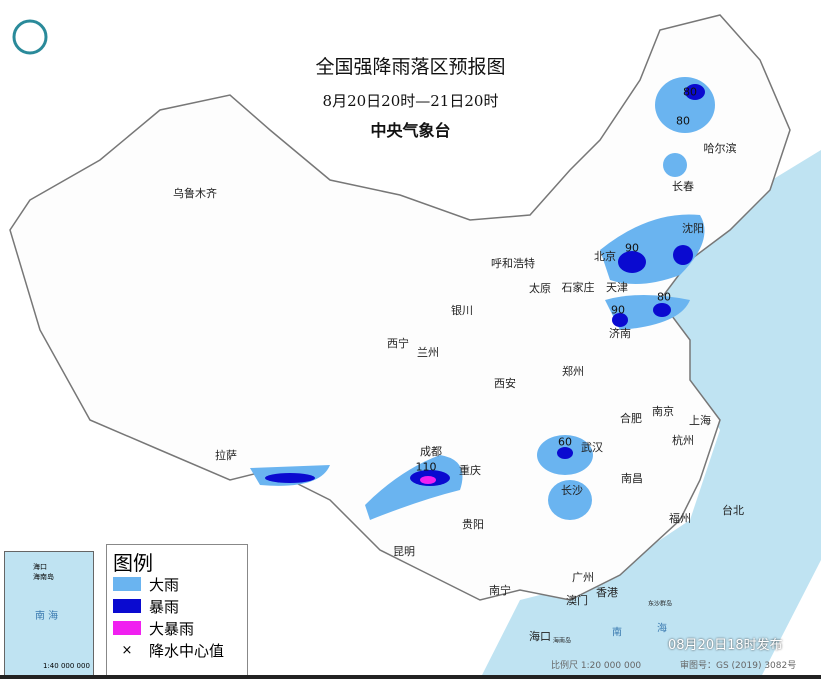 The height and width of the screenshot is (679, 821). What do you see at coordinates (680, 518) in the screenshot?
I see `city-label: 福州` at bounding box center [680, 518].